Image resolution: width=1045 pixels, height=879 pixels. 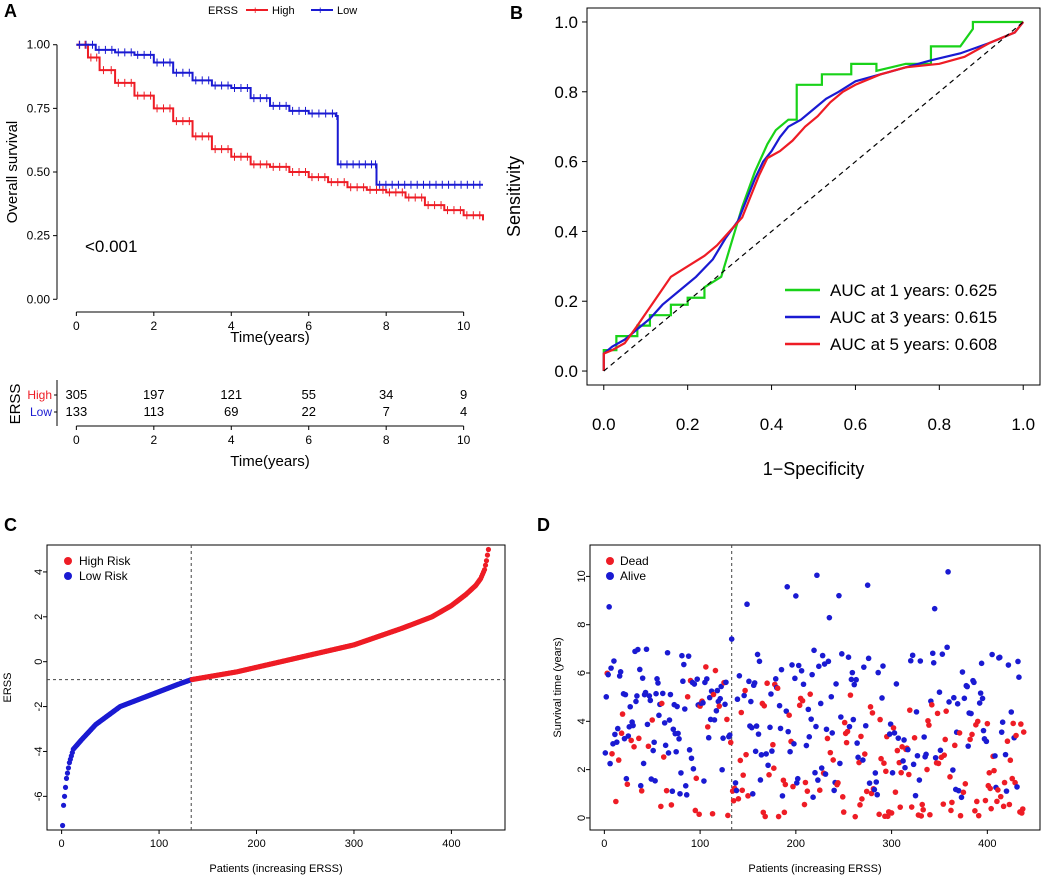 I want to click on censor-marks-low, so click(x=280, y=114).